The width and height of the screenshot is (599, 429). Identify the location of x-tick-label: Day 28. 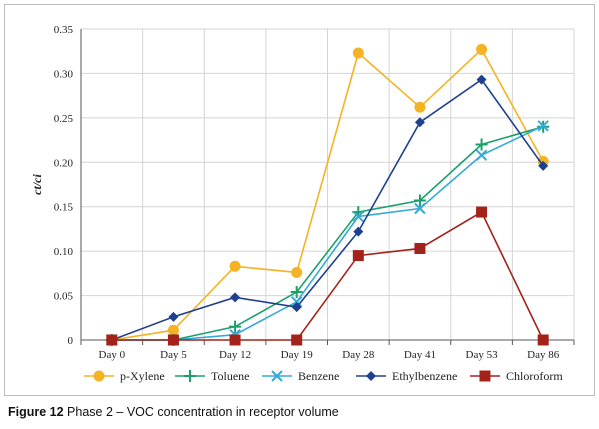
(358, 355).